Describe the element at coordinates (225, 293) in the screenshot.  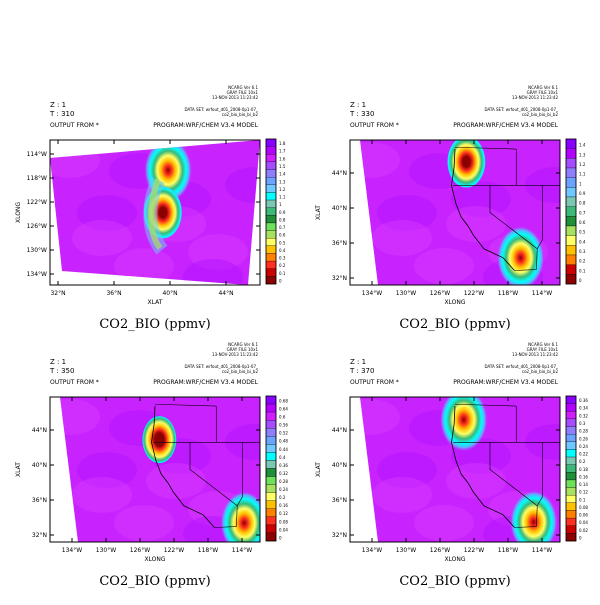
I see `x-tick-label: 44°N` at that location.